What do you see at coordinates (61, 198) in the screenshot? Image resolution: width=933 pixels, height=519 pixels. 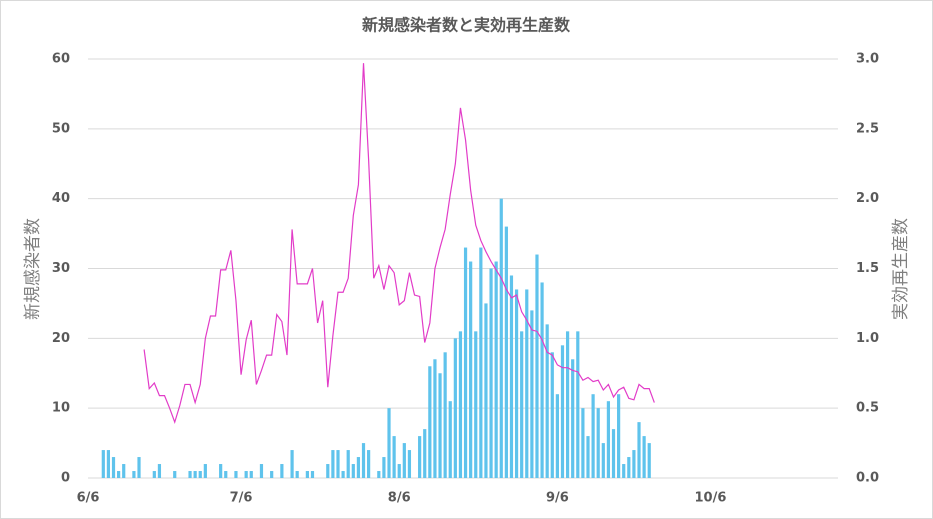 I see `y-tick-label: 40` at bounding box center [61, 198].